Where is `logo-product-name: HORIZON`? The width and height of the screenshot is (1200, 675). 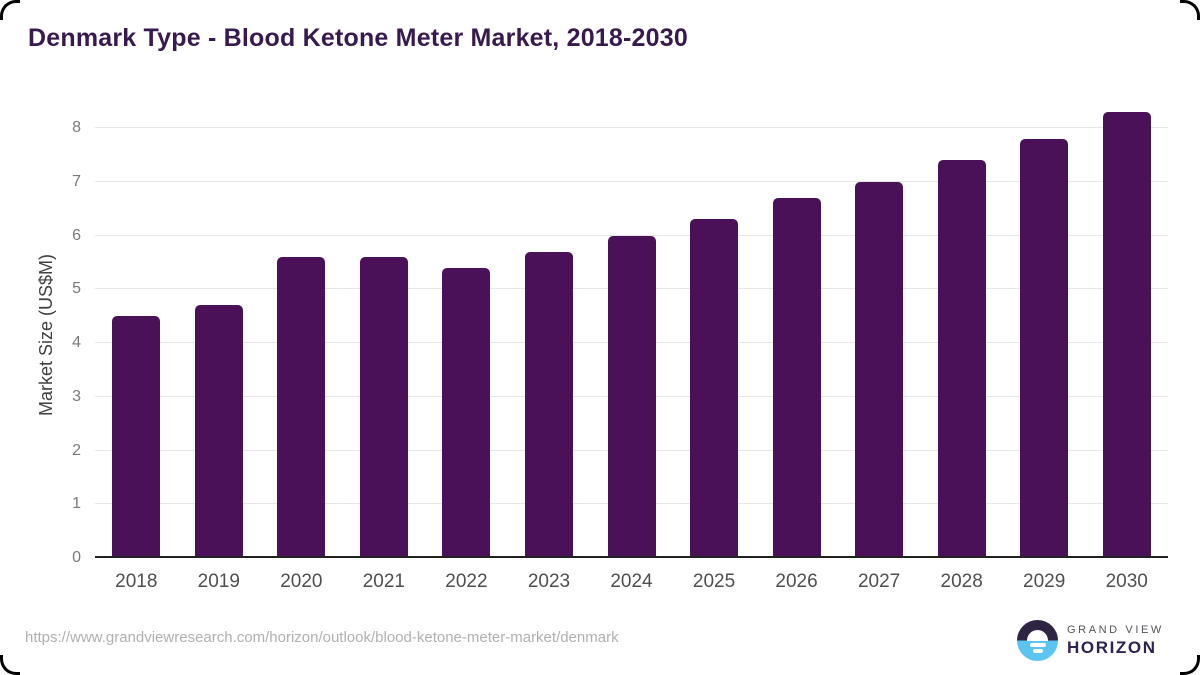
logo-product-name: HORIZON is located at coordinates (1112, 647).